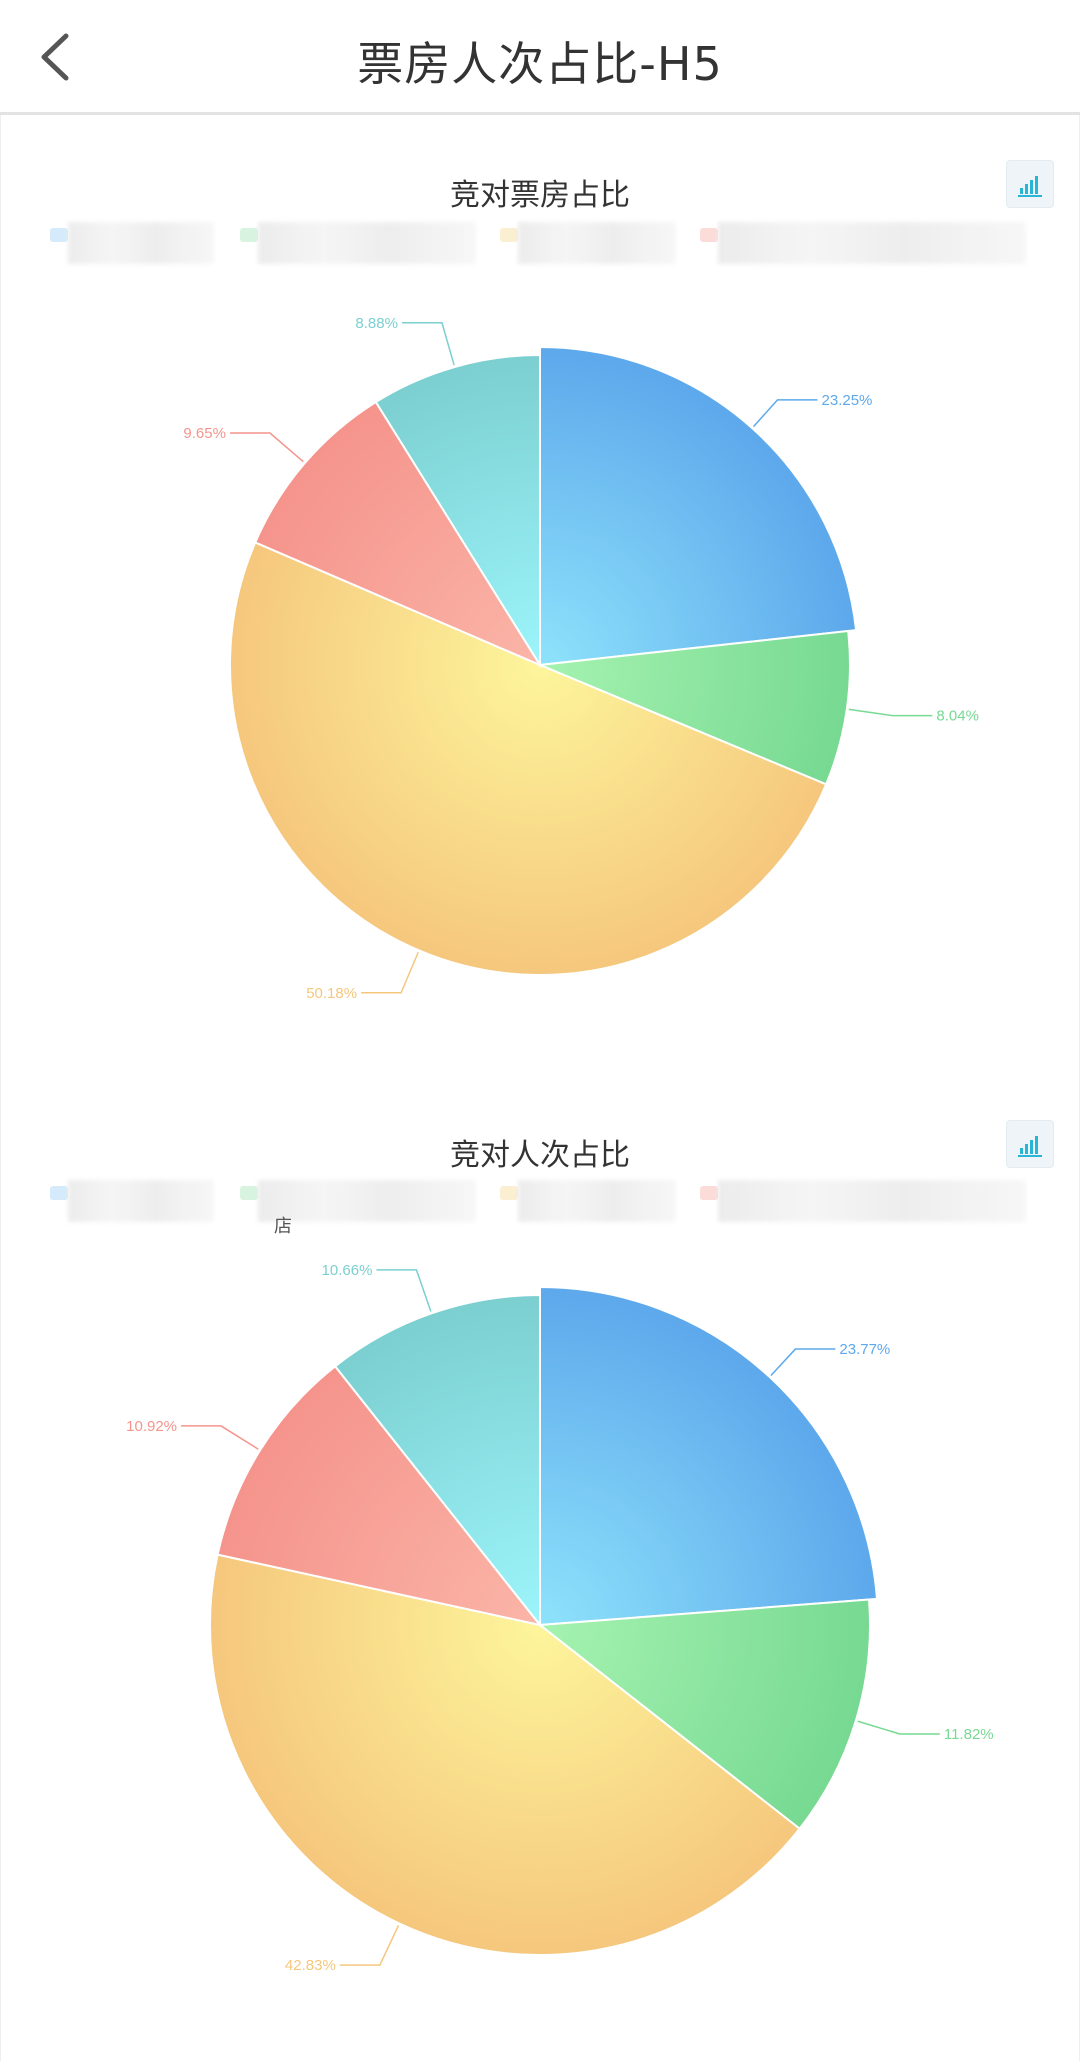  Describe the element at coordinates (969, 1734) in the screenshot. I see `pie-data-label: 11.82%` at that location.